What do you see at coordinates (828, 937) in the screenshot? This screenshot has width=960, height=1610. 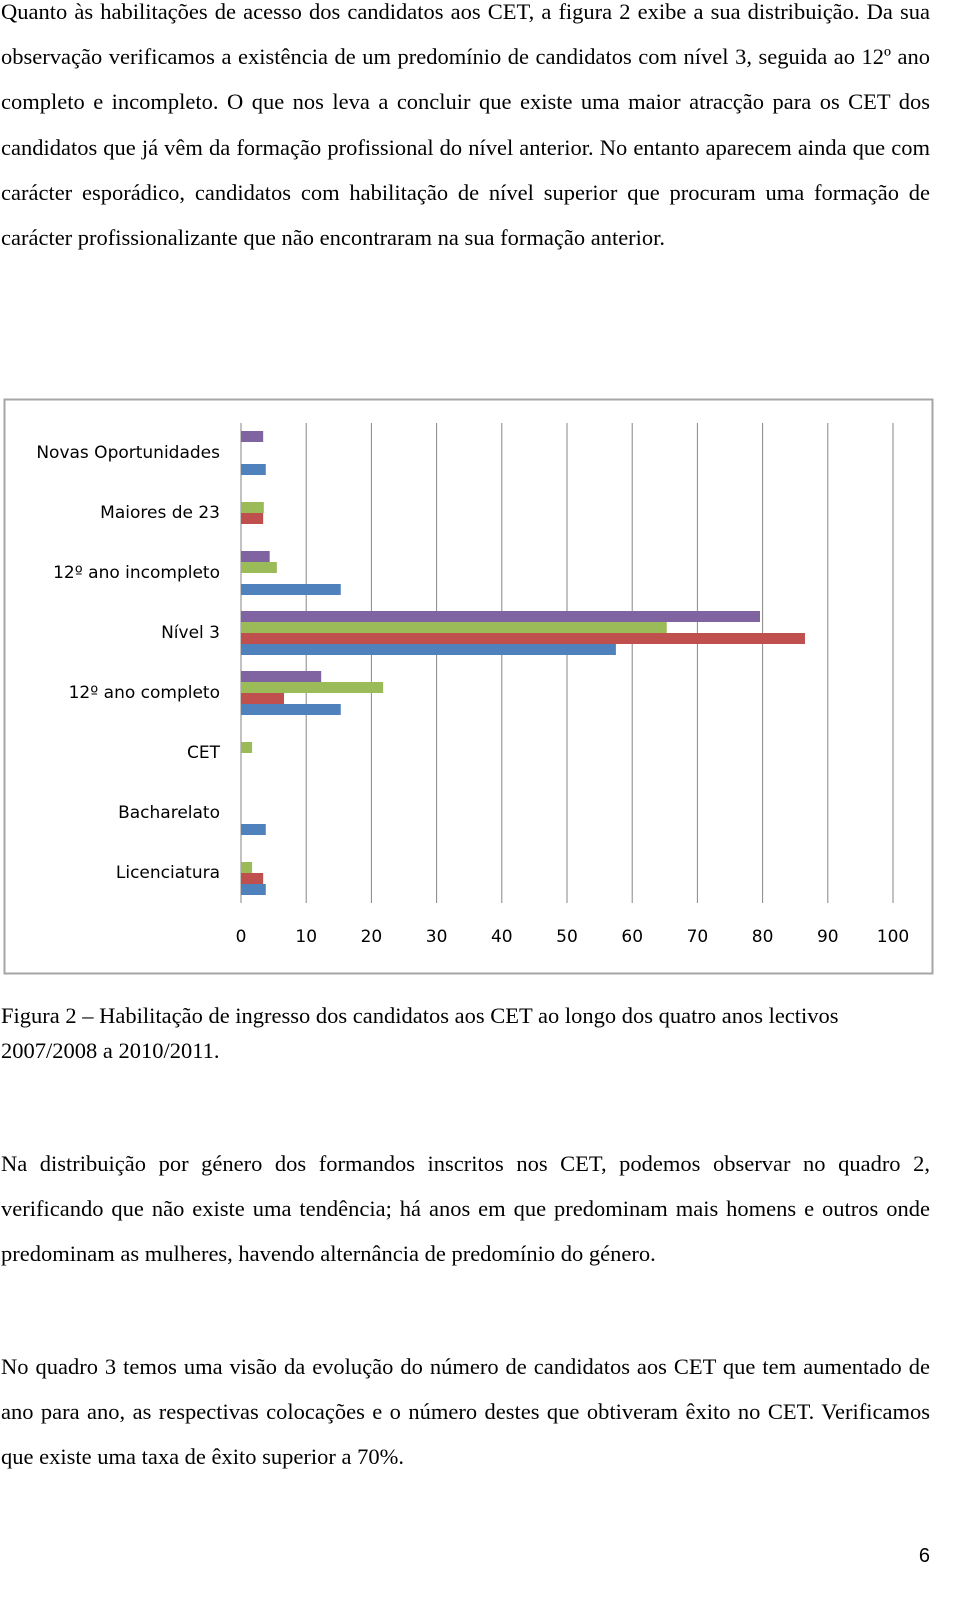 I see `x-tick-label: 90` at bounding box center [828, 937].